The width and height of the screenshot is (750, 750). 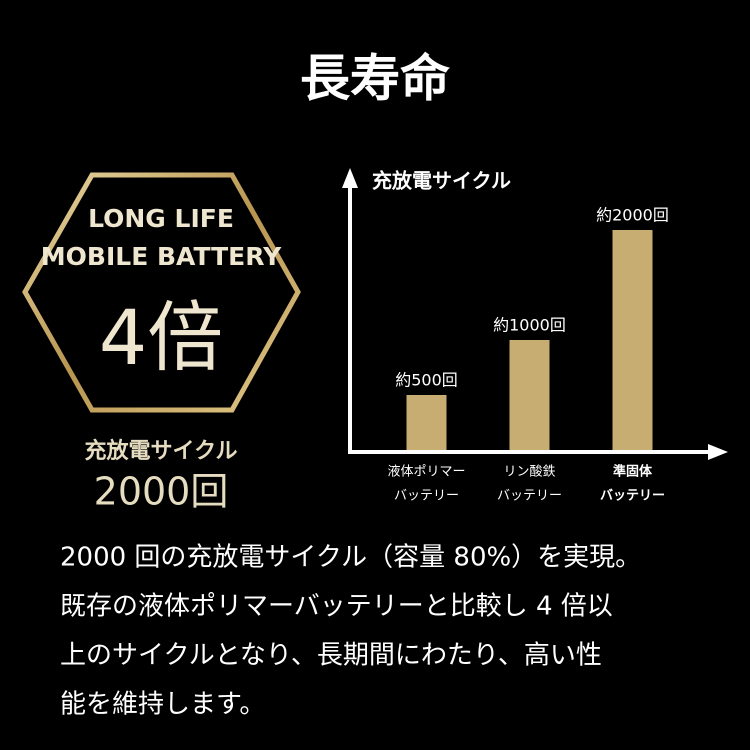 I want to click on badge-multiplier: 4倍, so click(x=161, y=337).